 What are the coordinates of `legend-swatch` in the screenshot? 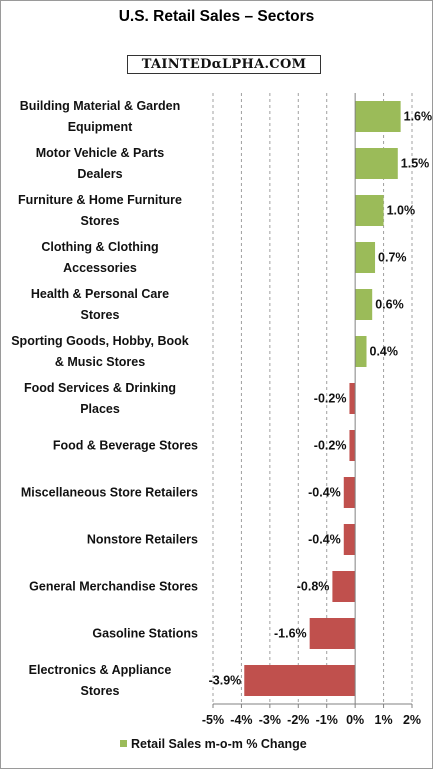 It's located at (123, 743).